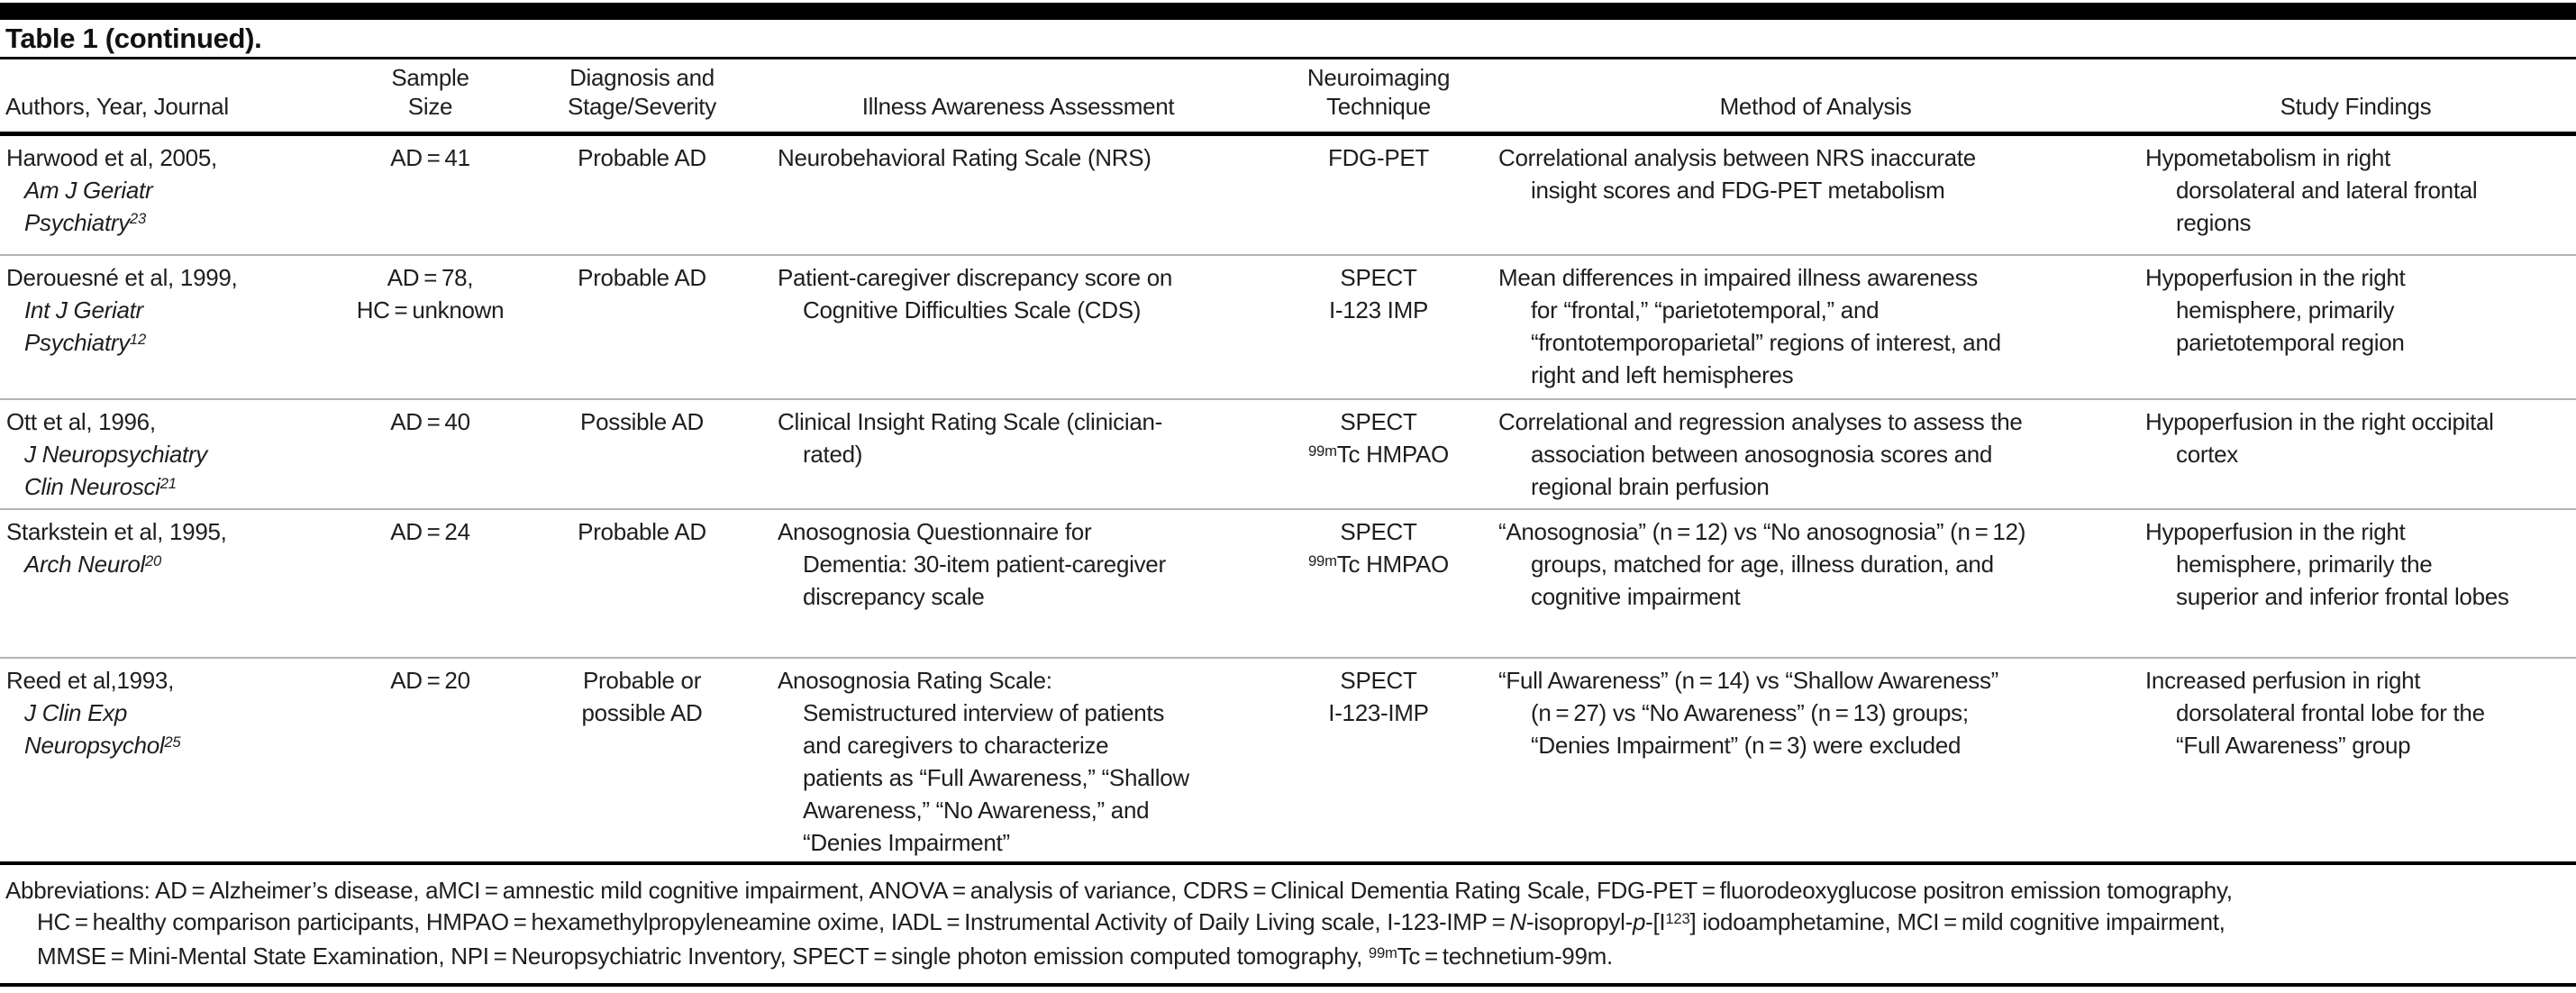 Image resolution: width=2576 pixels, height=993 pixels. Describe the element at coordinates (115, 470) in the screenshot. I see `journal-name: J Neuropsychiatry Clin Neurosci21` at that location.